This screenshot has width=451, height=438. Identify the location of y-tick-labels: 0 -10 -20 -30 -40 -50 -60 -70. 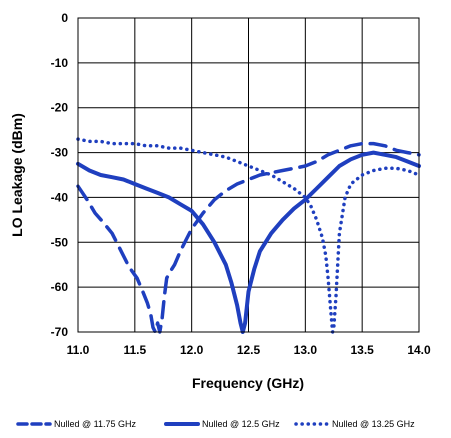
(60, 175).